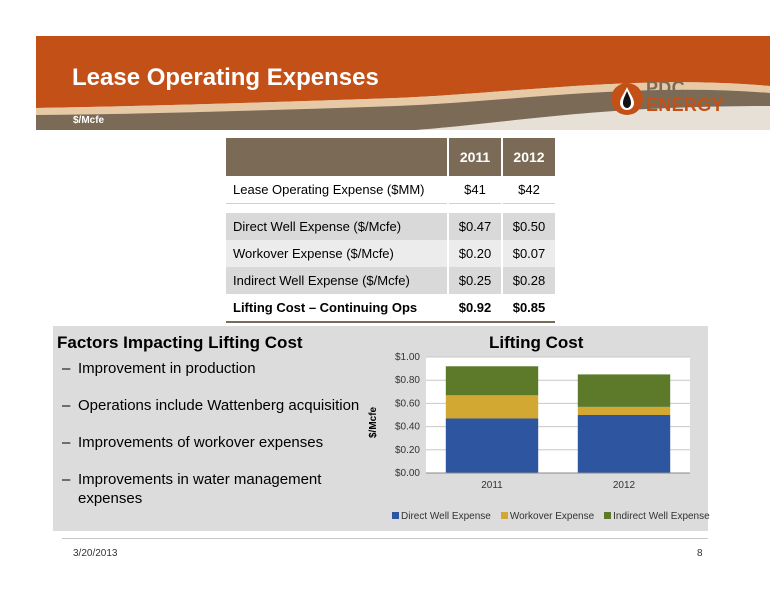 Image resolution: width=776 pixels, height=600 pixels. Describe the element at coordinates (407, 450) in the screenshot. I see `y-tick-label: $0.20` at that location.